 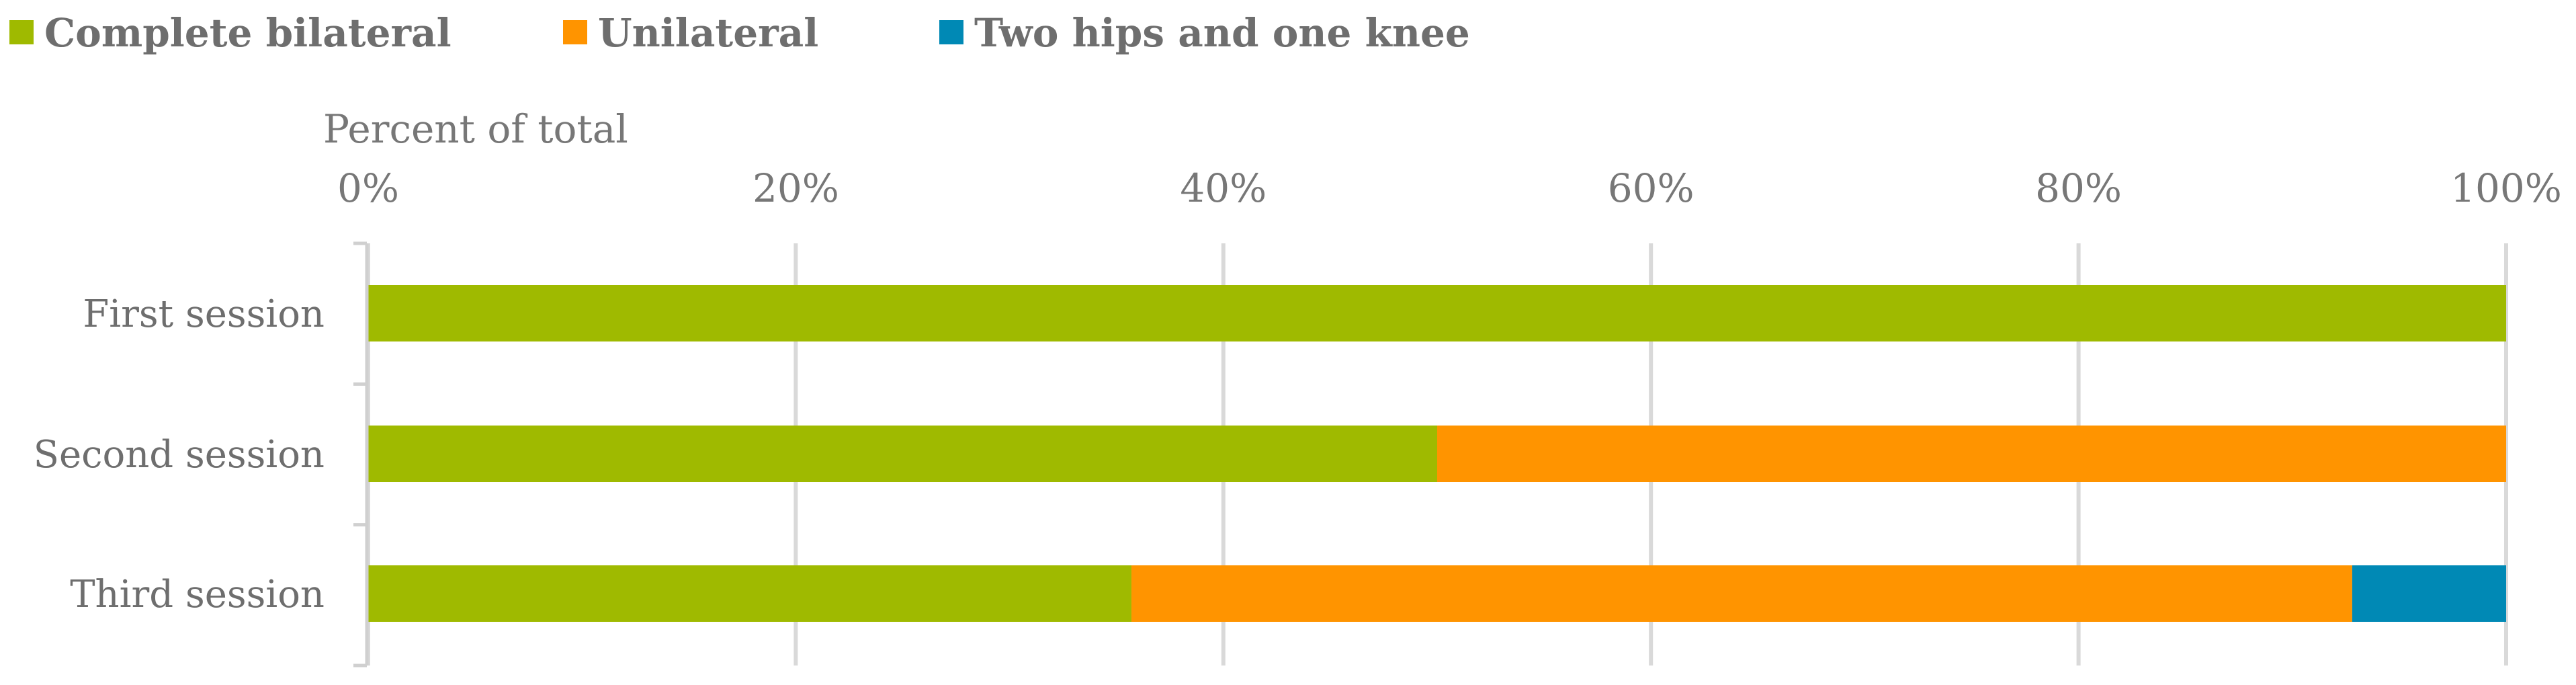 I want to click on x-tick-label: 100%, so click(x=2506, y=188).